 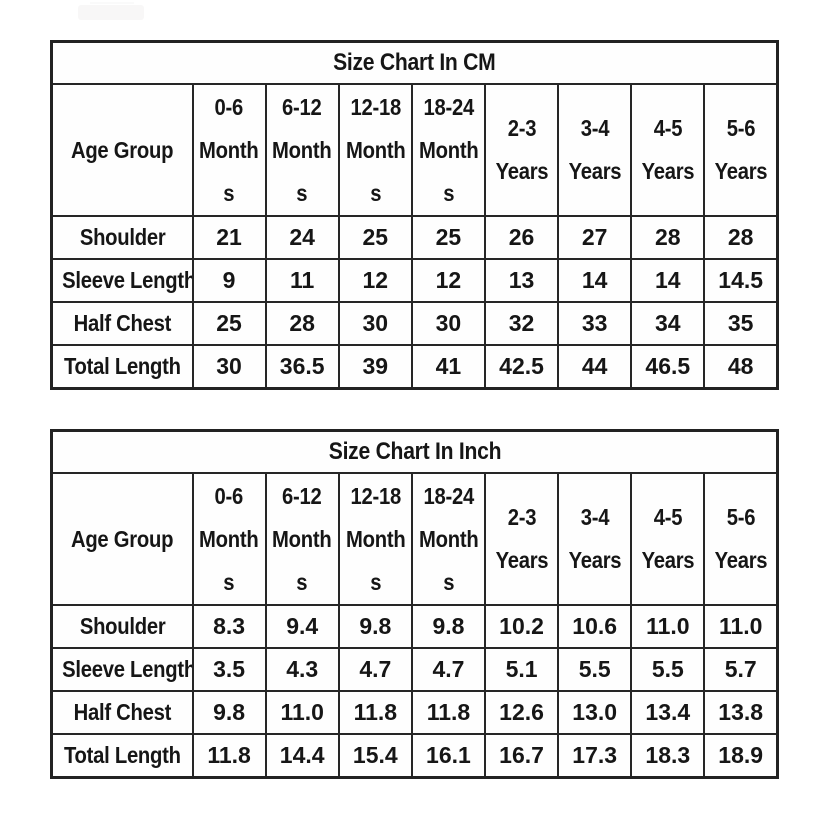 I want to click on size-cell: 33, so click(x=595, y=323).